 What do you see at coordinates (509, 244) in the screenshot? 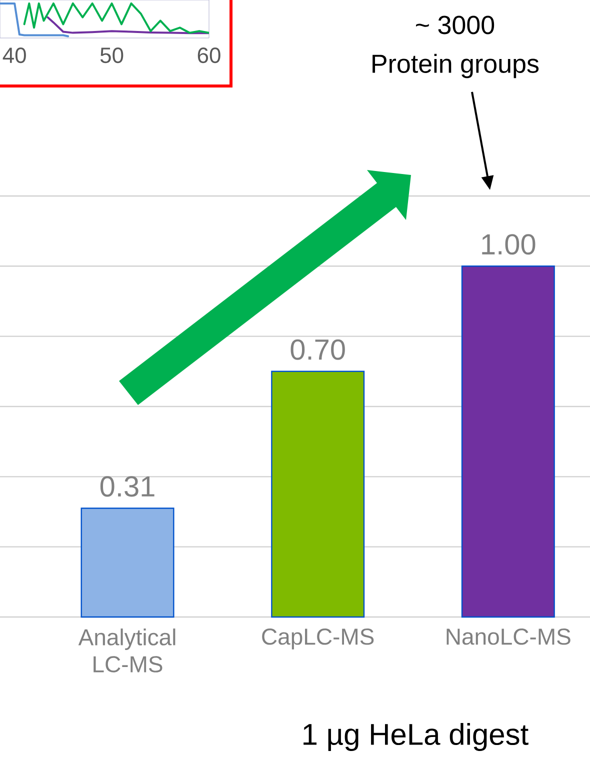
I see `data-label: 1.00` at bounding box center [509, 244].